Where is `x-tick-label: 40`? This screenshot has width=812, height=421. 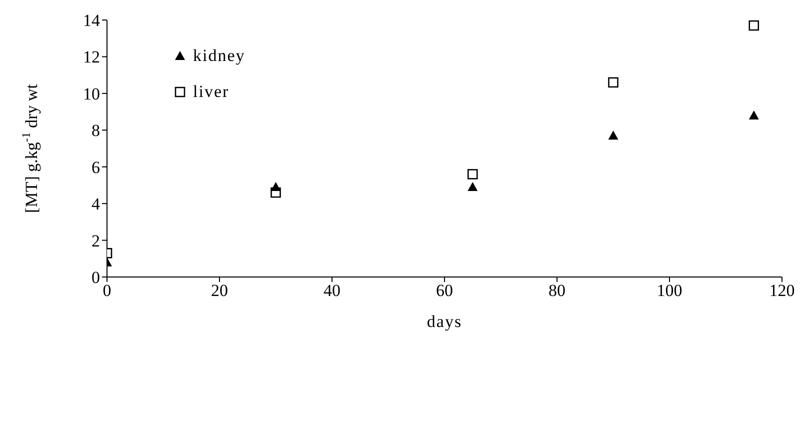
x-tick-label: 40 is located at coordinates (332, 290).